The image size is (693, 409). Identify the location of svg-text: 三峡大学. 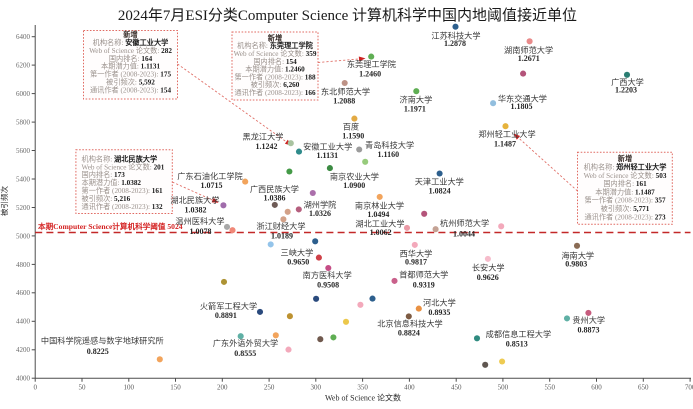
(297, 252).